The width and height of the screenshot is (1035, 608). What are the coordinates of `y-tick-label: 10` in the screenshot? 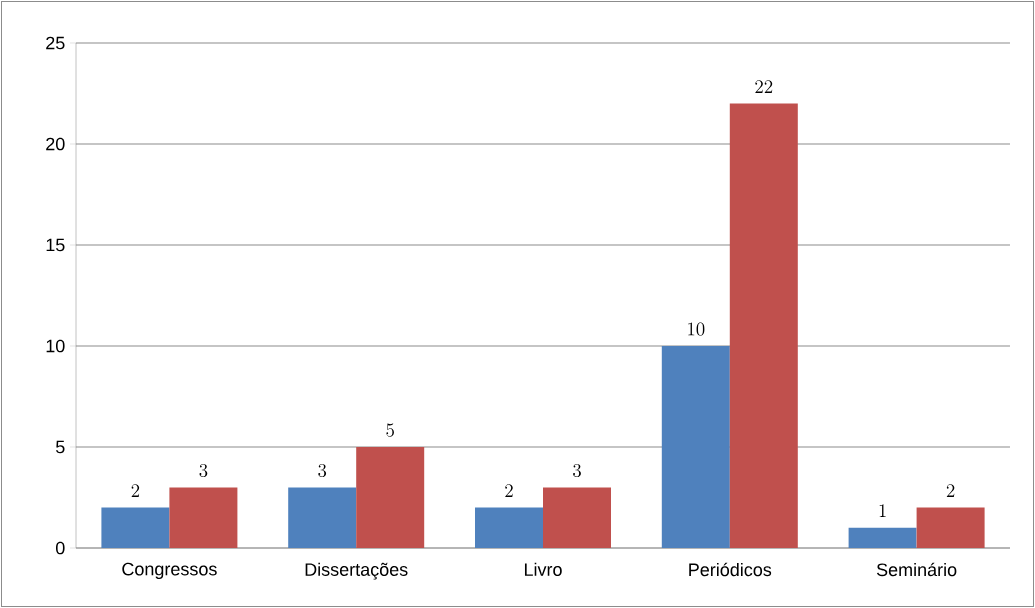 It's located at (55, 346).